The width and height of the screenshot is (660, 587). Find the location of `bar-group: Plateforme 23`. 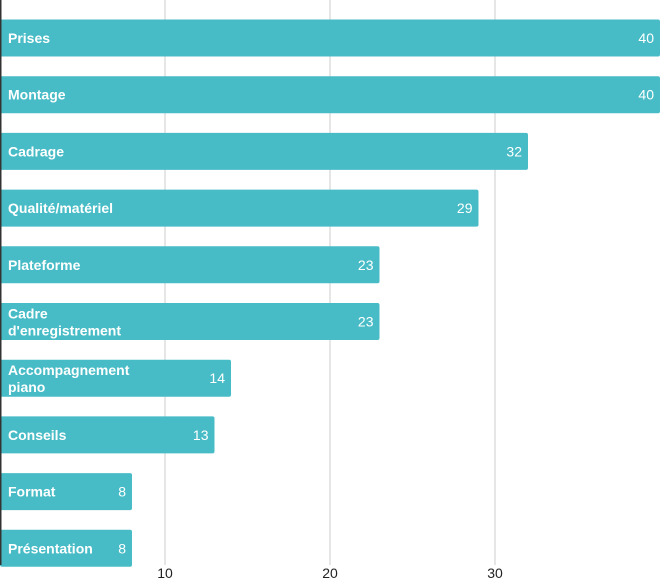

bar-group: Plateforme 23 is located at coordinates (190, 265).